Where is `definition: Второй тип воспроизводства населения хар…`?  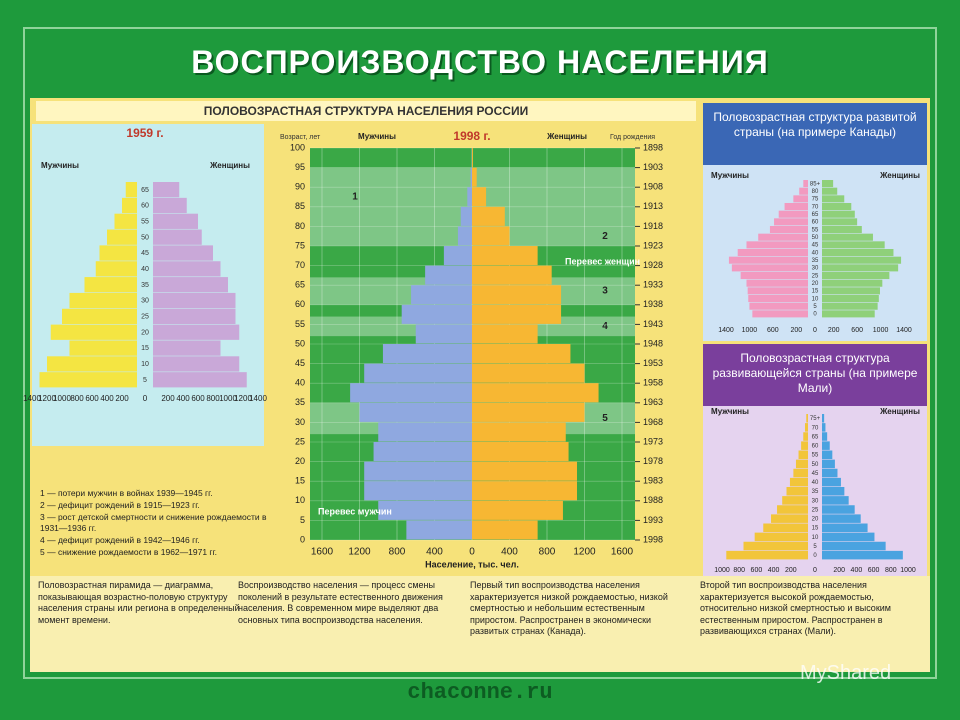 definition: Второй тип воспроизводства населения хар… is located at coordinates (795, 608).